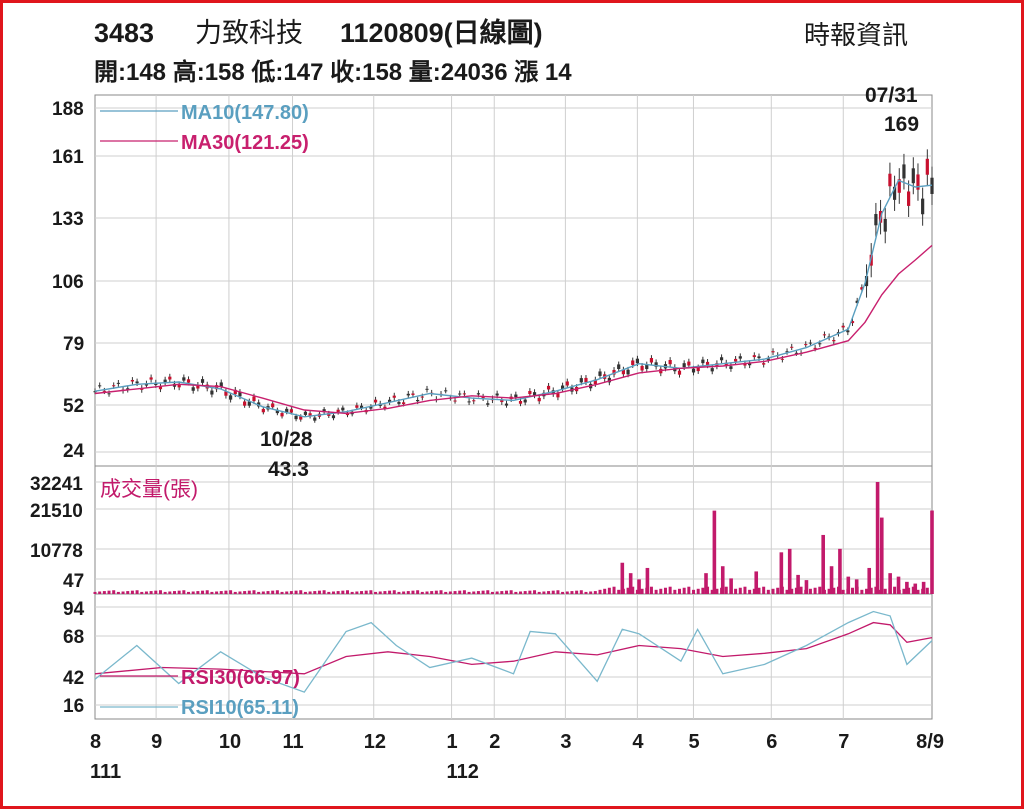 This screenshot has height=809, width=1024. I want to click on price-ytick-133: 133, so click(68, 219).